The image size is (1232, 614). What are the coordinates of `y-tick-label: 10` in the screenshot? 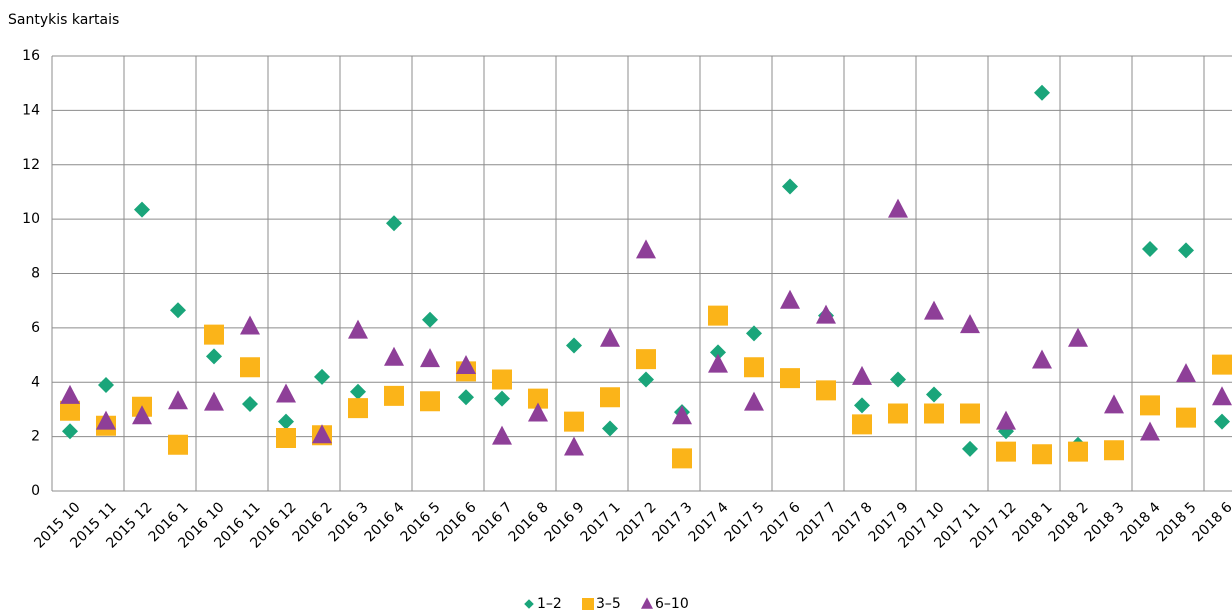 It's located at (31, 219).